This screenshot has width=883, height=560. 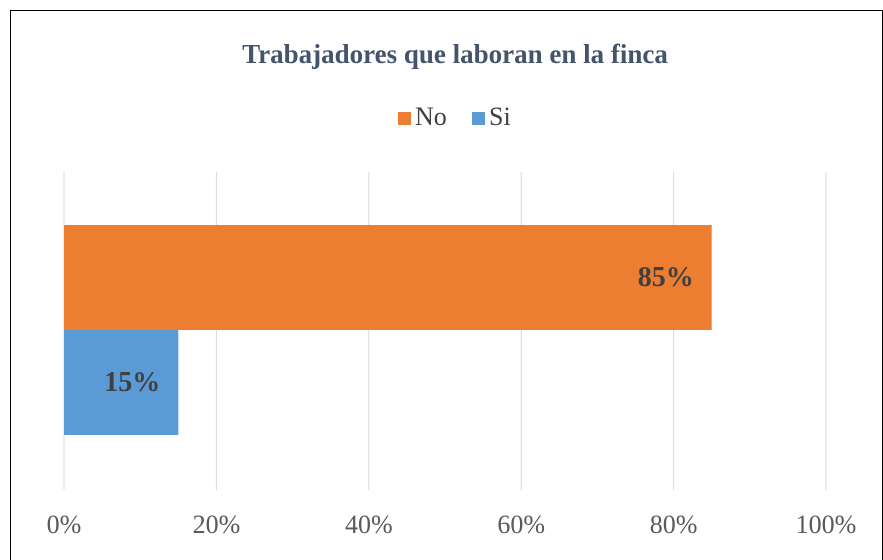 What do you see at coordinates (674, 524) in the screenshot?
I see `x-tick-label: 80%` at bounding box center [674, 524].